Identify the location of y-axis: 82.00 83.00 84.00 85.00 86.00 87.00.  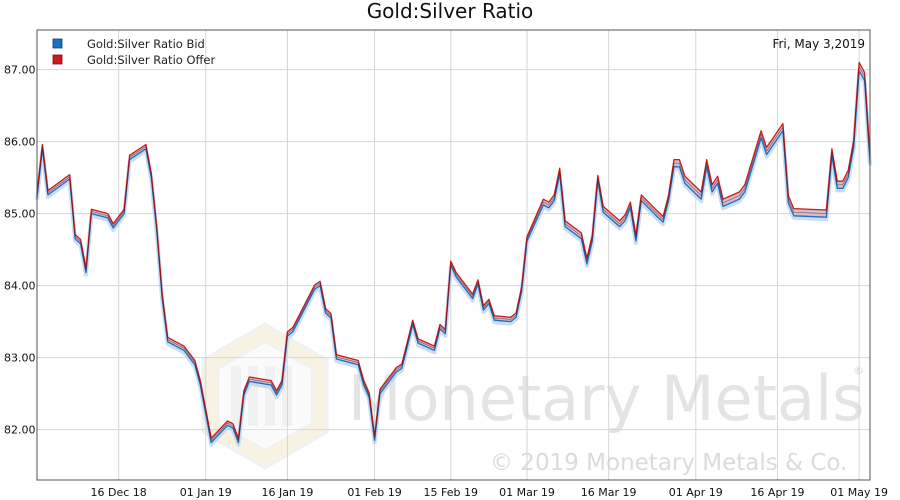
(20, 250).